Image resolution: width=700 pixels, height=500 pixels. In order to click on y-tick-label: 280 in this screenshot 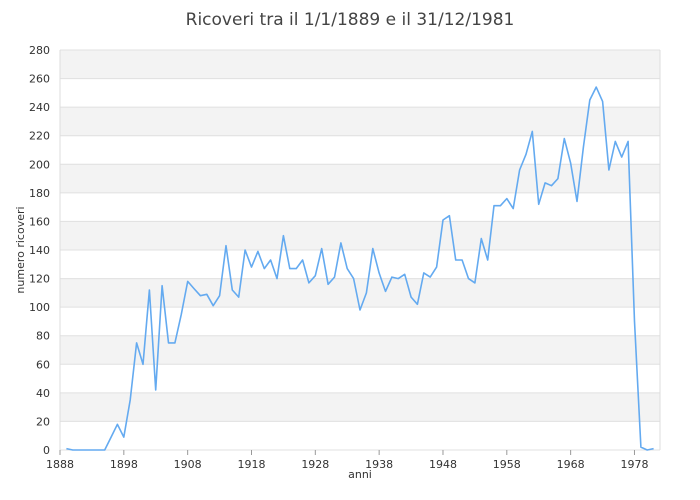, I will do `click(39, 50)`.